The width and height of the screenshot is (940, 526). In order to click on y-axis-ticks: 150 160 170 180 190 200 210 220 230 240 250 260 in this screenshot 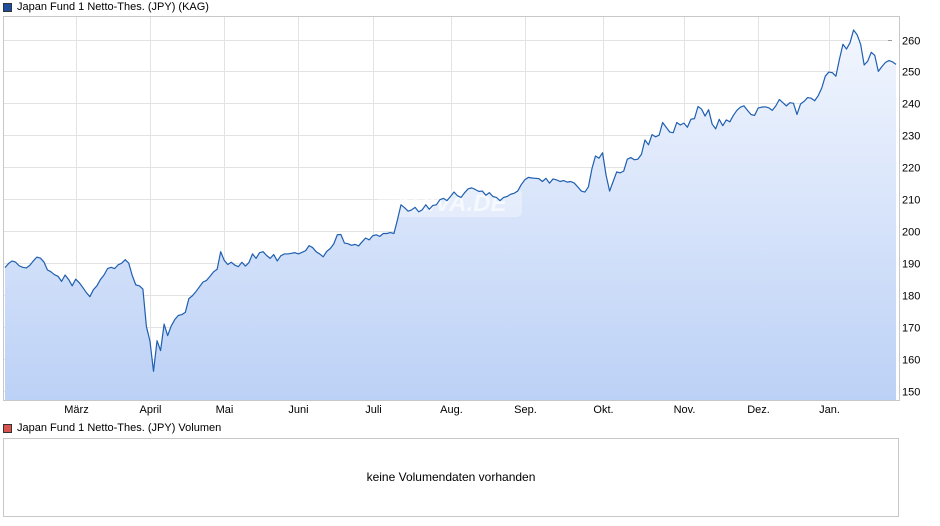, I will do `click(911, 217)`.